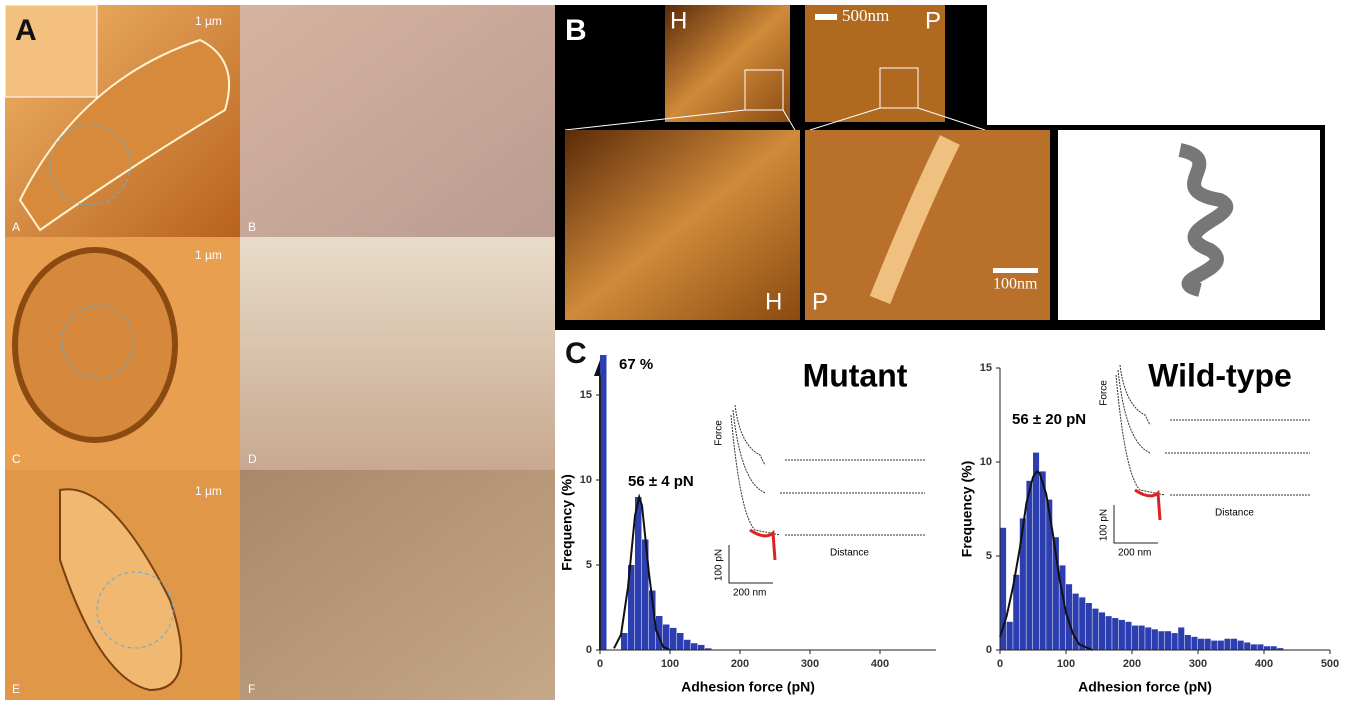 This screenshot has height=704, width=1361. I want to click on sub-label: E, so click(16, 689).